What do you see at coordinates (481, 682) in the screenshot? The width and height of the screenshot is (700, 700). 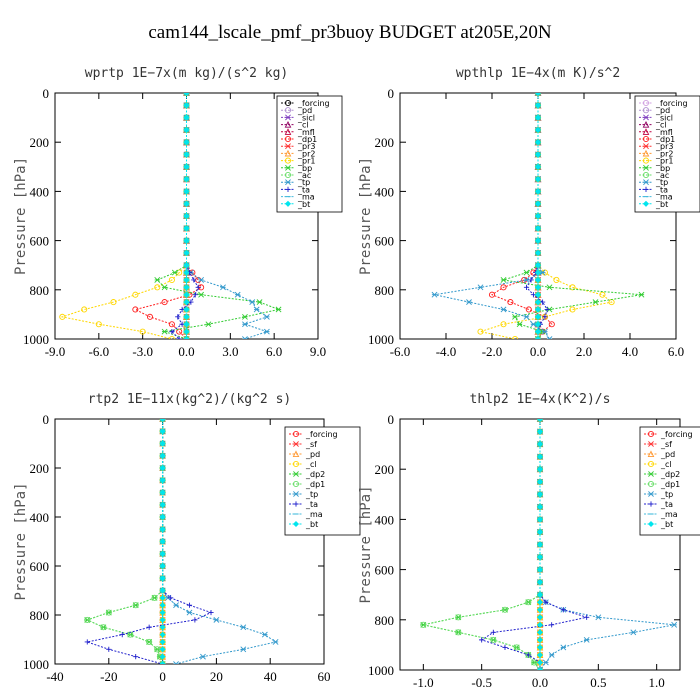 I see `x-tick-label: -0.5` at bounding box center [481, 682].